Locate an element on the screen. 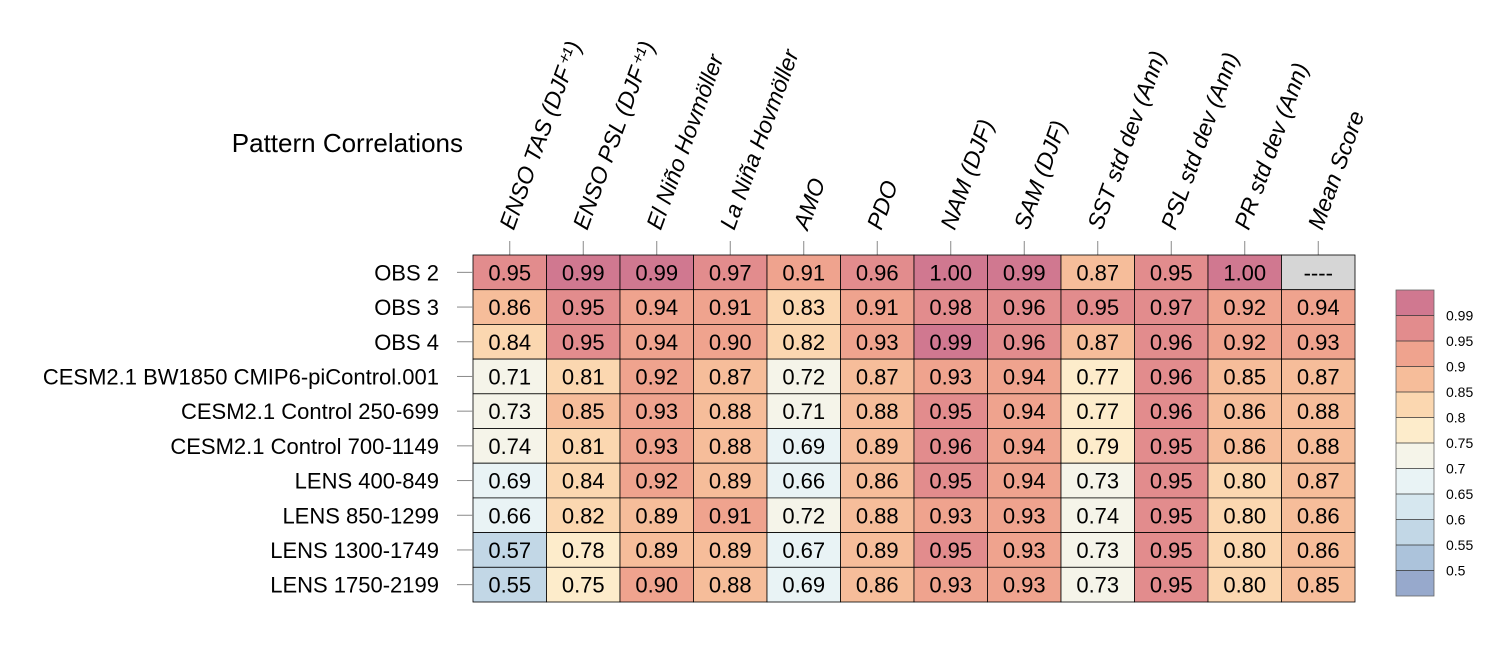 This screenshot has width=1502, height=651. cell-value: 0.75 is located at coordinates (583, 585).